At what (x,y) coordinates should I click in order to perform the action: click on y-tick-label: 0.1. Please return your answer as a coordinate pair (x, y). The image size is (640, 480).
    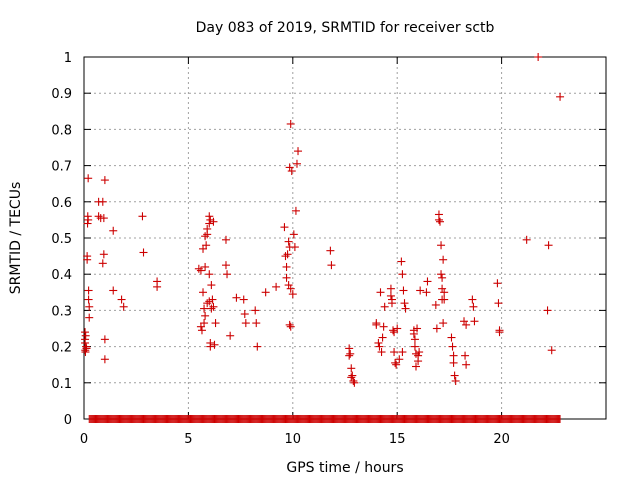
    Looking at the image, I should click on (61, 384).